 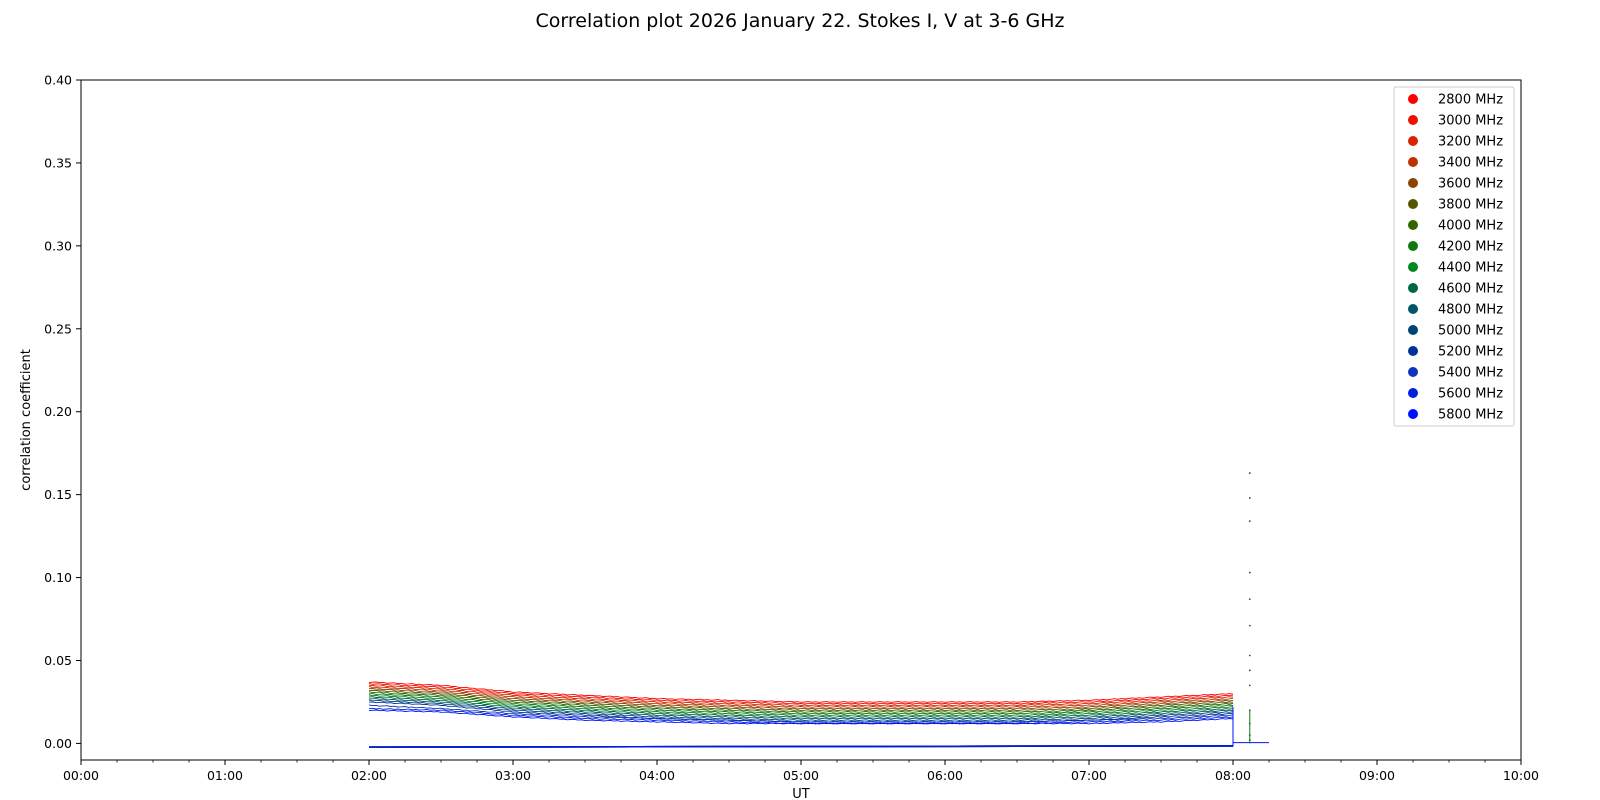 I want to click on y-tick-label: 0.20, so click(x=58, y=411).